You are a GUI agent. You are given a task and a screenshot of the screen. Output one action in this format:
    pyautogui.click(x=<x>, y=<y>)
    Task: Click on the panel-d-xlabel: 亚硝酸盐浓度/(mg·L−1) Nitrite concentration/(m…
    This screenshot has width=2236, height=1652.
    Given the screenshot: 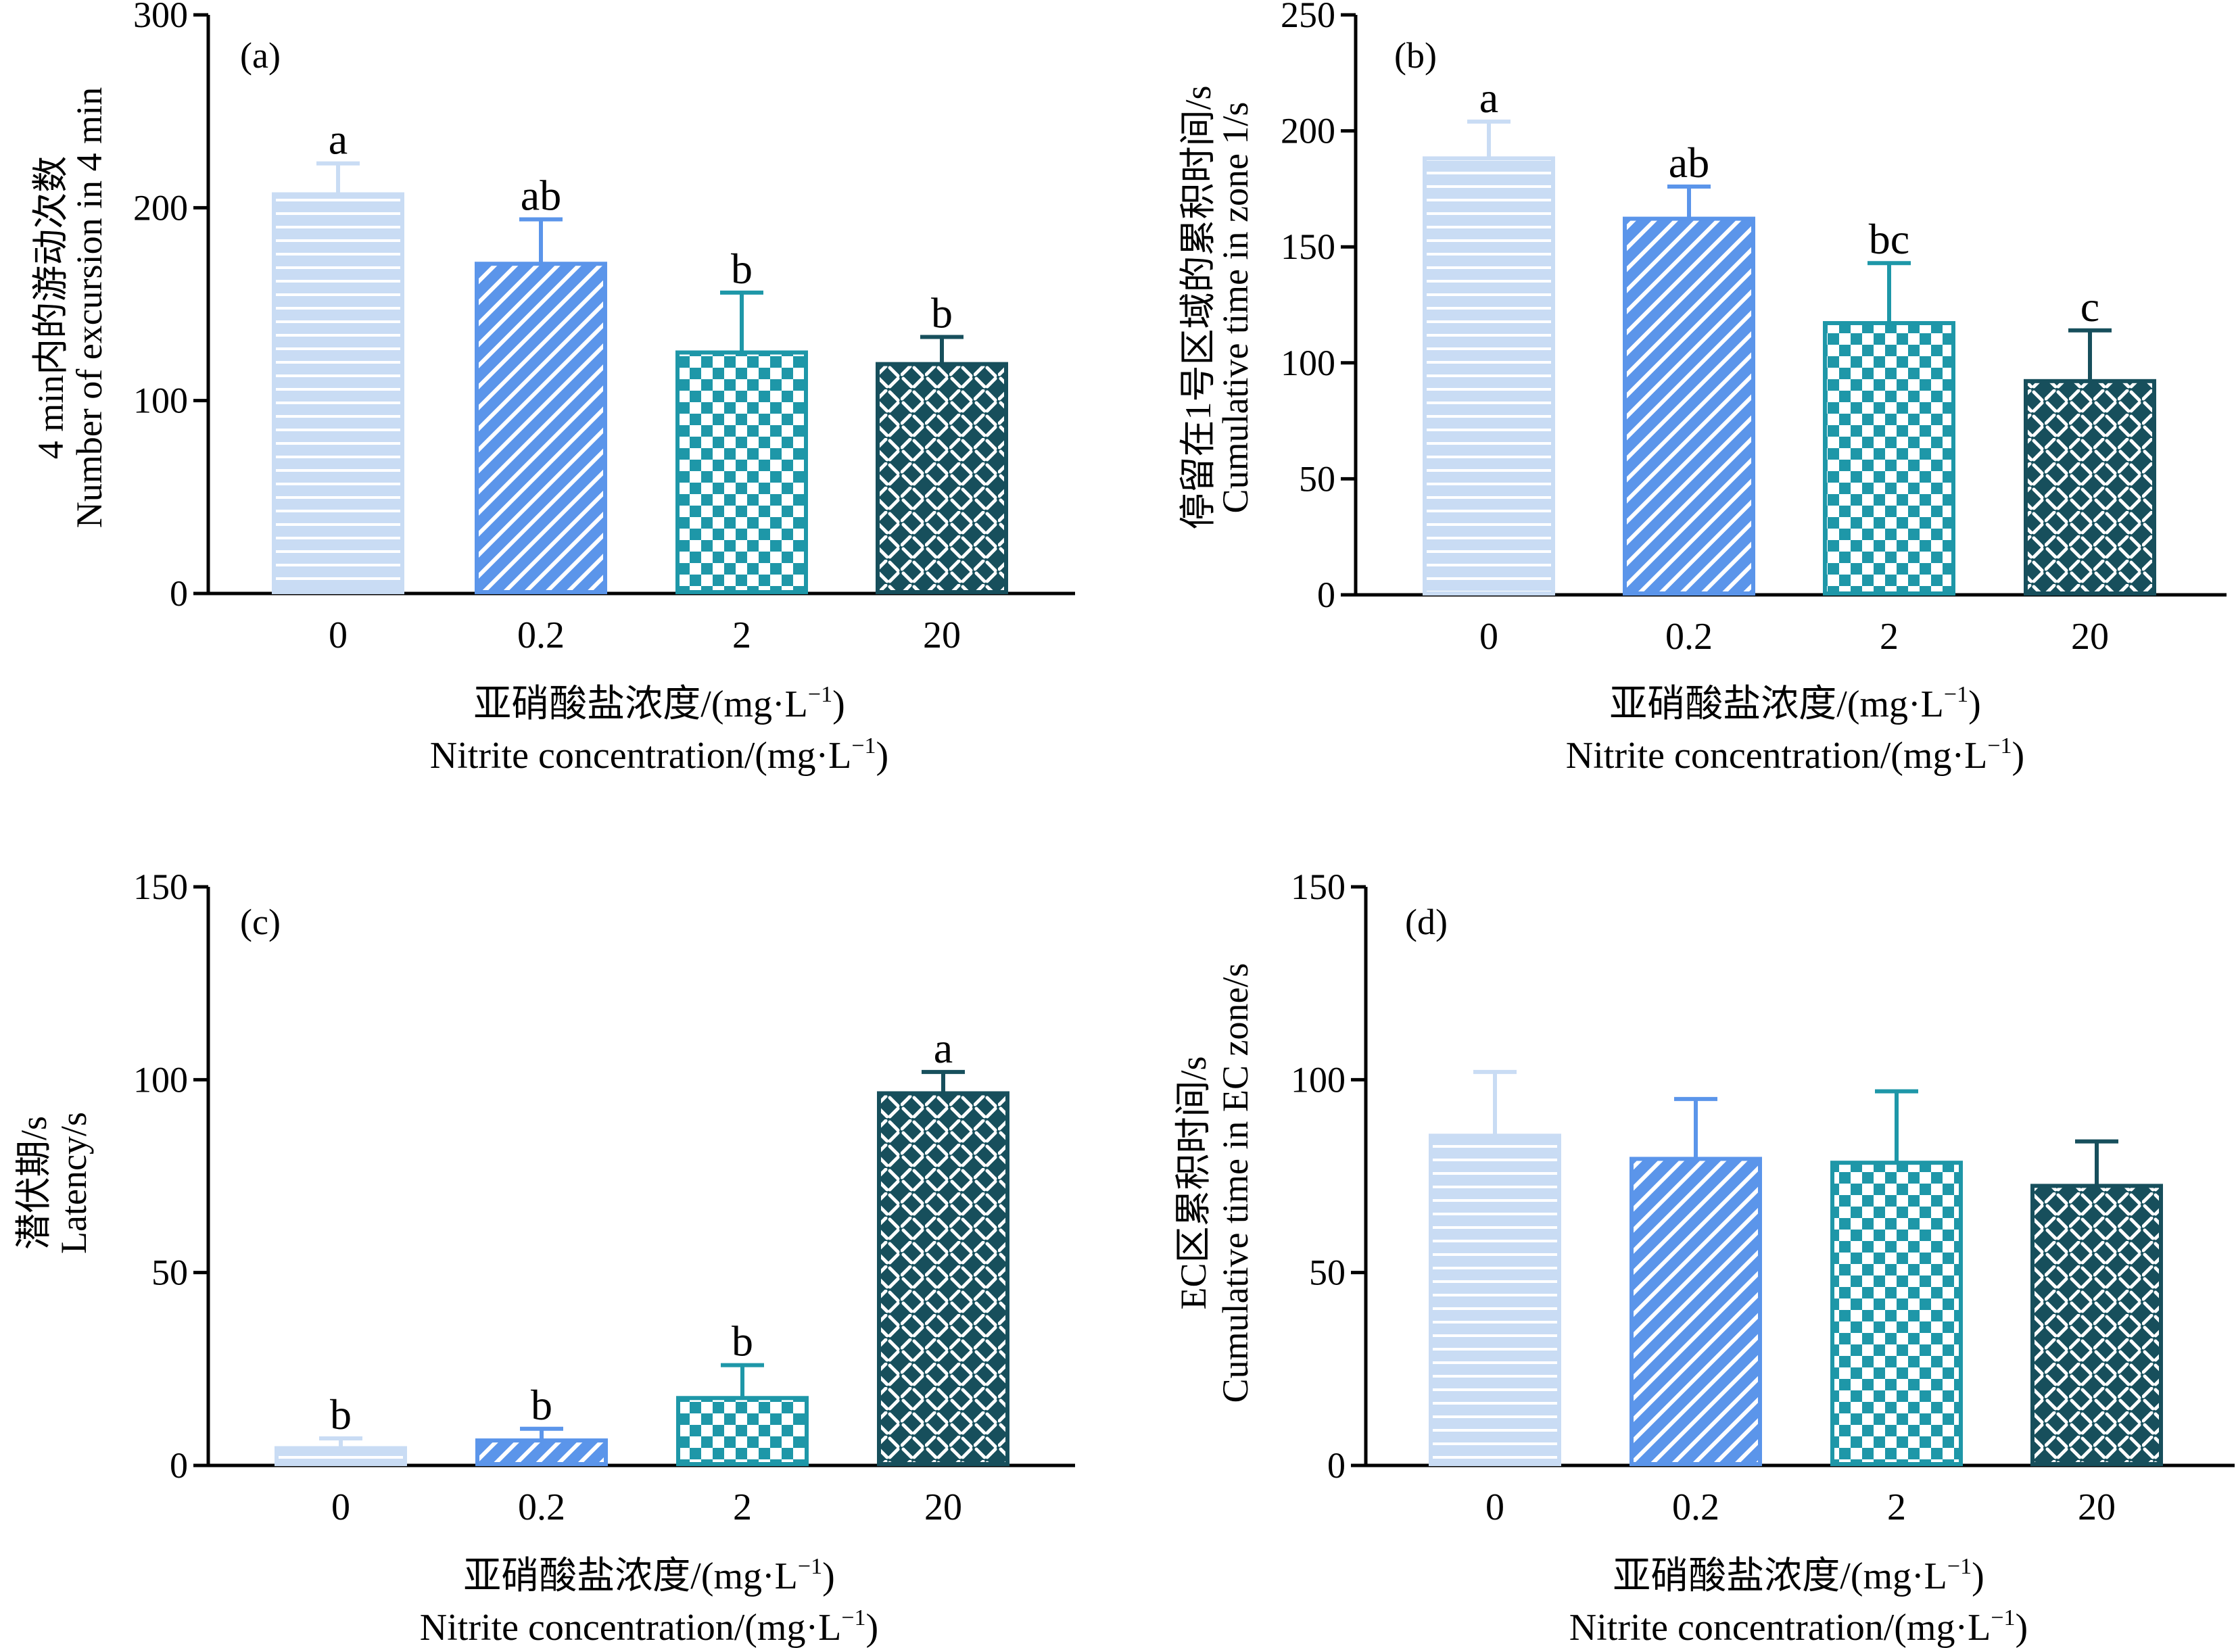 What is the action you would take?
    pyautogui.click(x=1798, y=1601)
    